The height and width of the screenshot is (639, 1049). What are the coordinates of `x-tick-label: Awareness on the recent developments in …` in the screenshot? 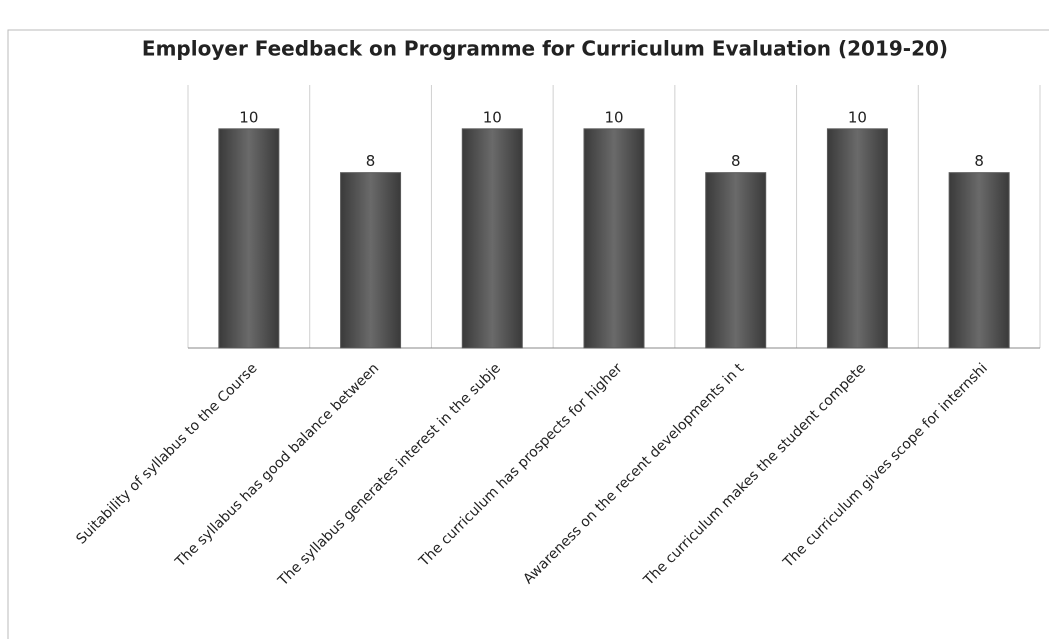 It's located at (633, 473).